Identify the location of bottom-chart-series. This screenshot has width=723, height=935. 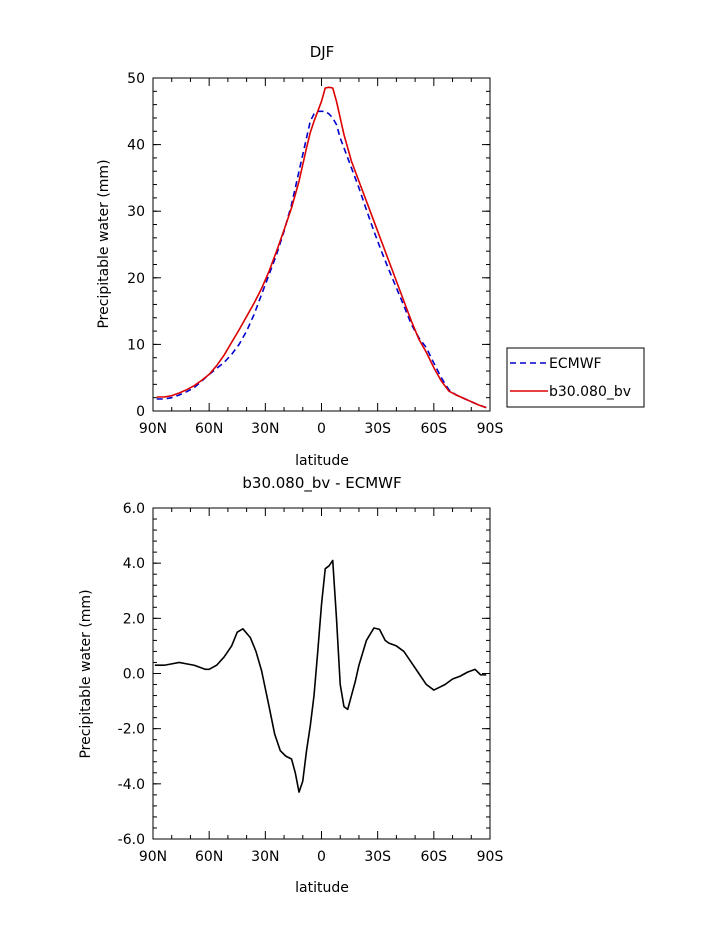
(320, 676).